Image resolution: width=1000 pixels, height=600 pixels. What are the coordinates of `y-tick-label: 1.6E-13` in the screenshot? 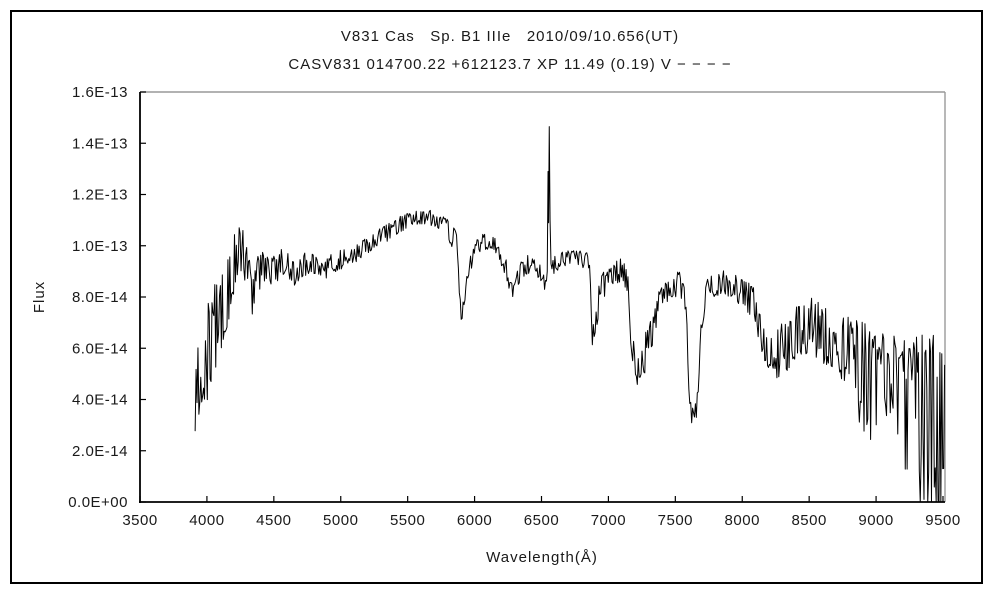 It's located at (100, 92).